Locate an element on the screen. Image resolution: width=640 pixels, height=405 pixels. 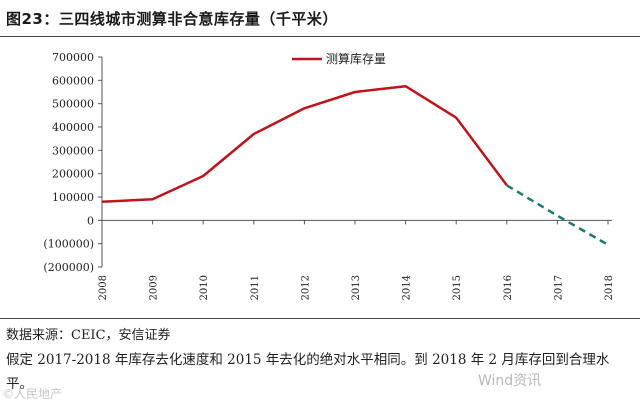
x-tick-label: 2018 is located at coordinates (609, 287).